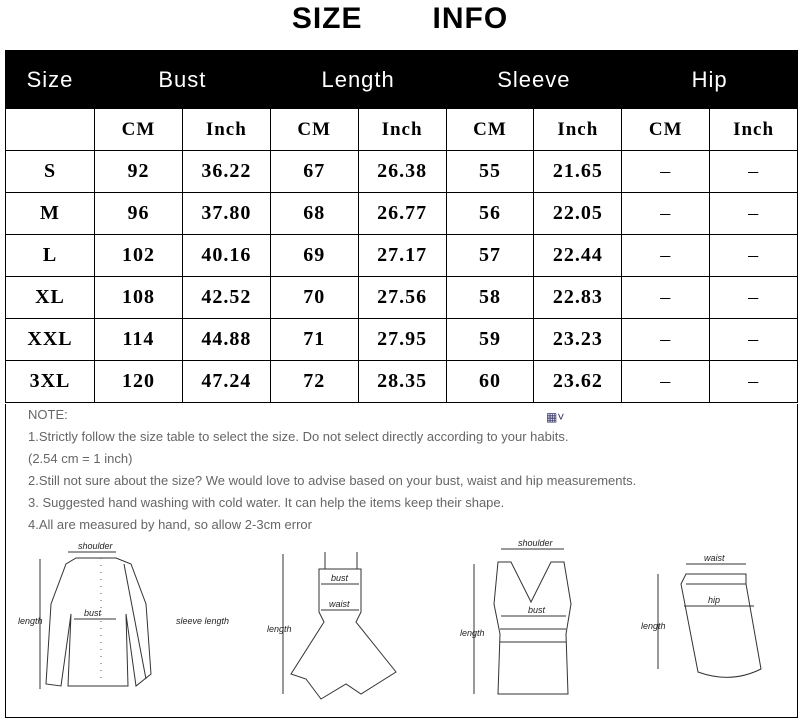  What do you see at coordinates (531, 628) in the screenshot?
I see `tank-diagram: shoulder bust length` at bounding box center [531, 628].